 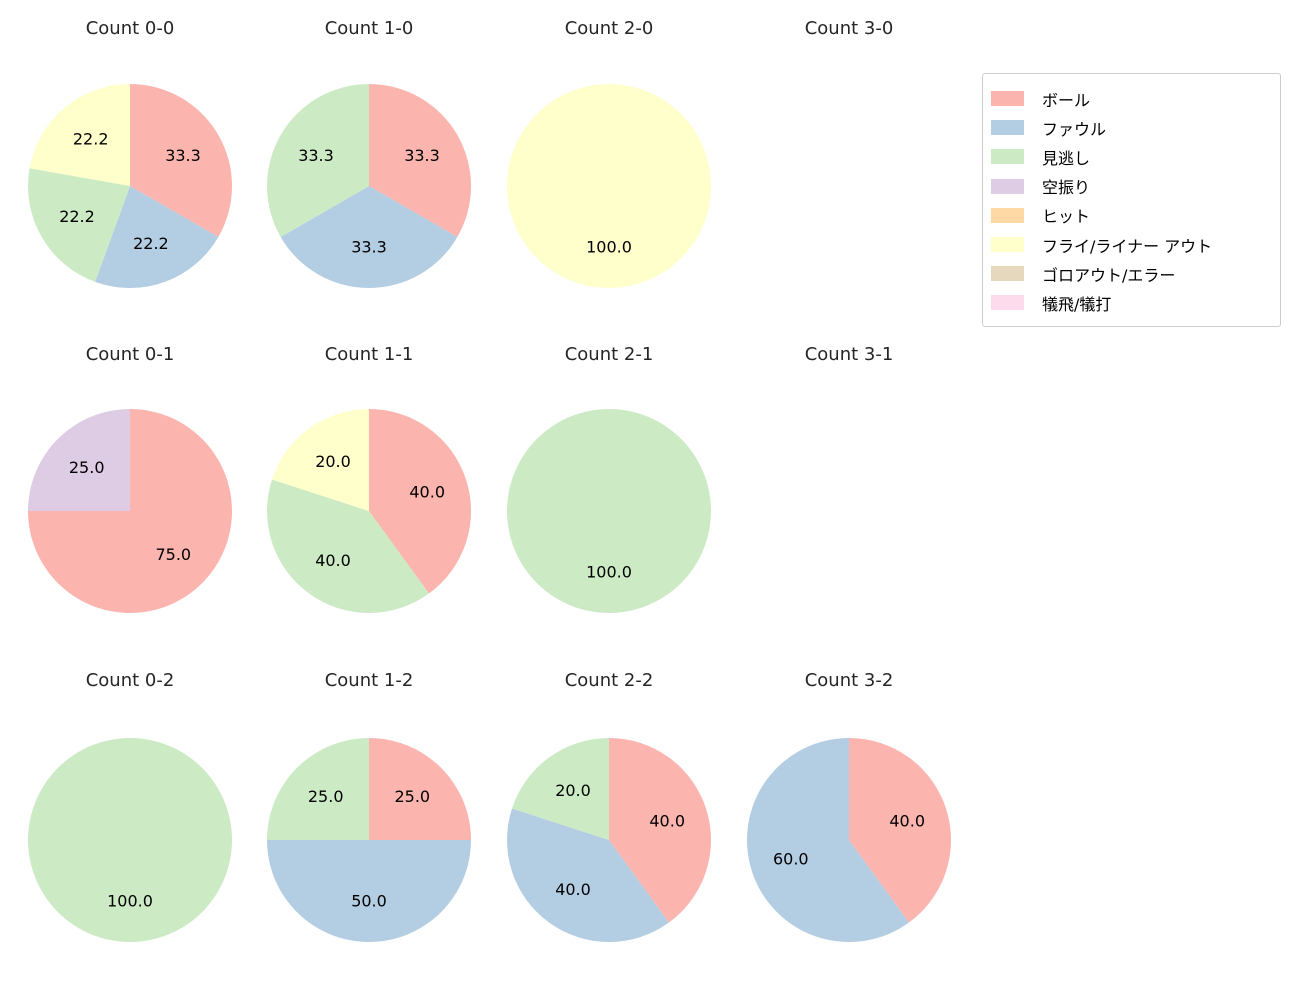 I want to click on pie-count-2-1: 100.0, so click(x=609, y=511).